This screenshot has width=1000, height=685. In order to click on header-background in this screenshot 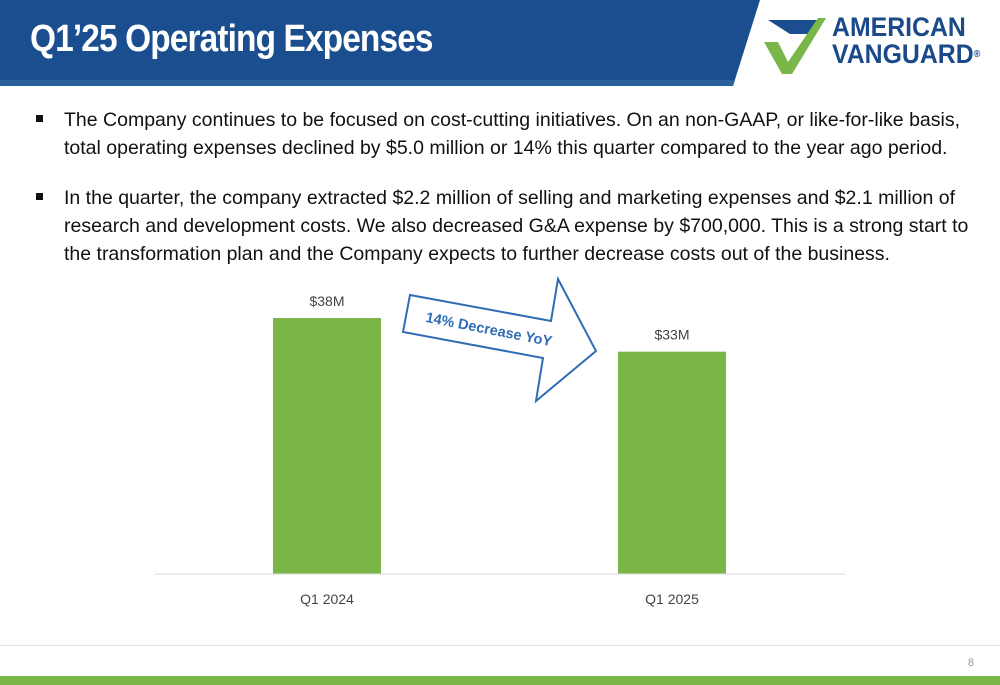, I will do `click(380, 43)`.